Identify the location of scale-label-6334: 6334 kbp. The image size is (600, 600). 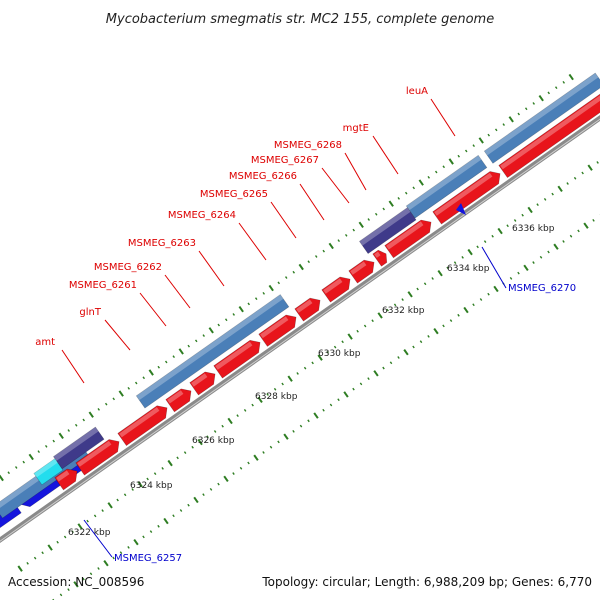
(468, 269).